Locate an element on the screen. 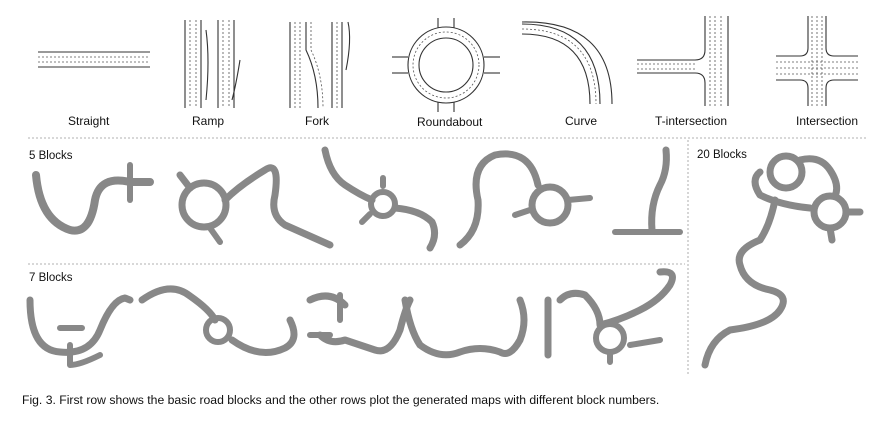 This screenshot has width=881, height=421. intersection-road-icon is located at coordinates (817, 61).